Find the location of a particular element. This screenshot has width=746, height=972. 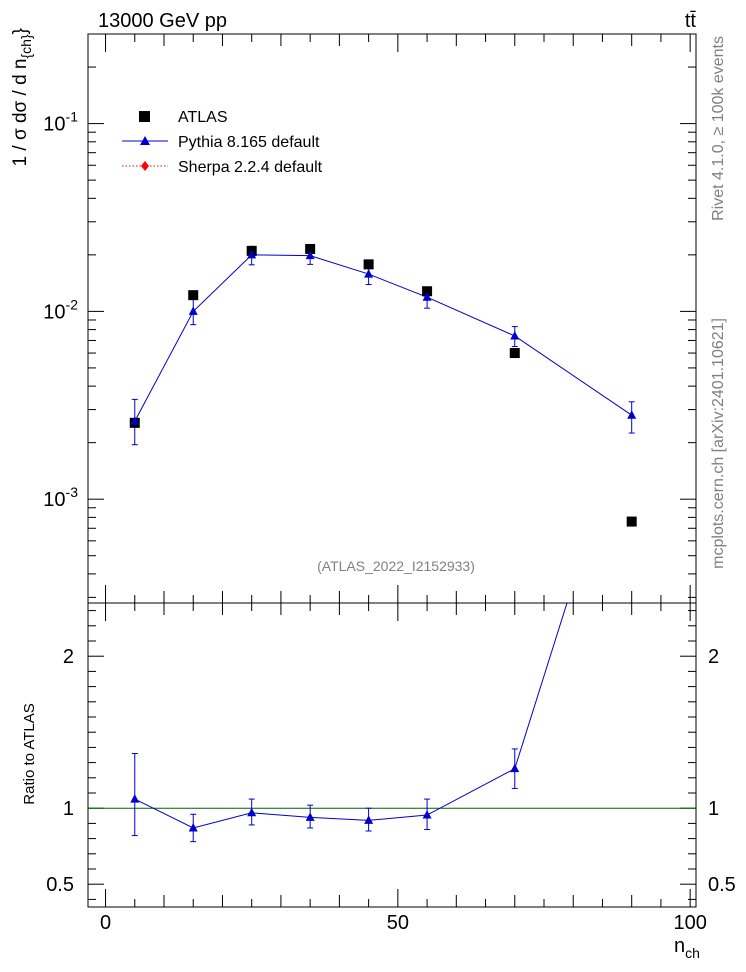

collision-label: 13000 GeV pp is located at coordinates (162, 21).